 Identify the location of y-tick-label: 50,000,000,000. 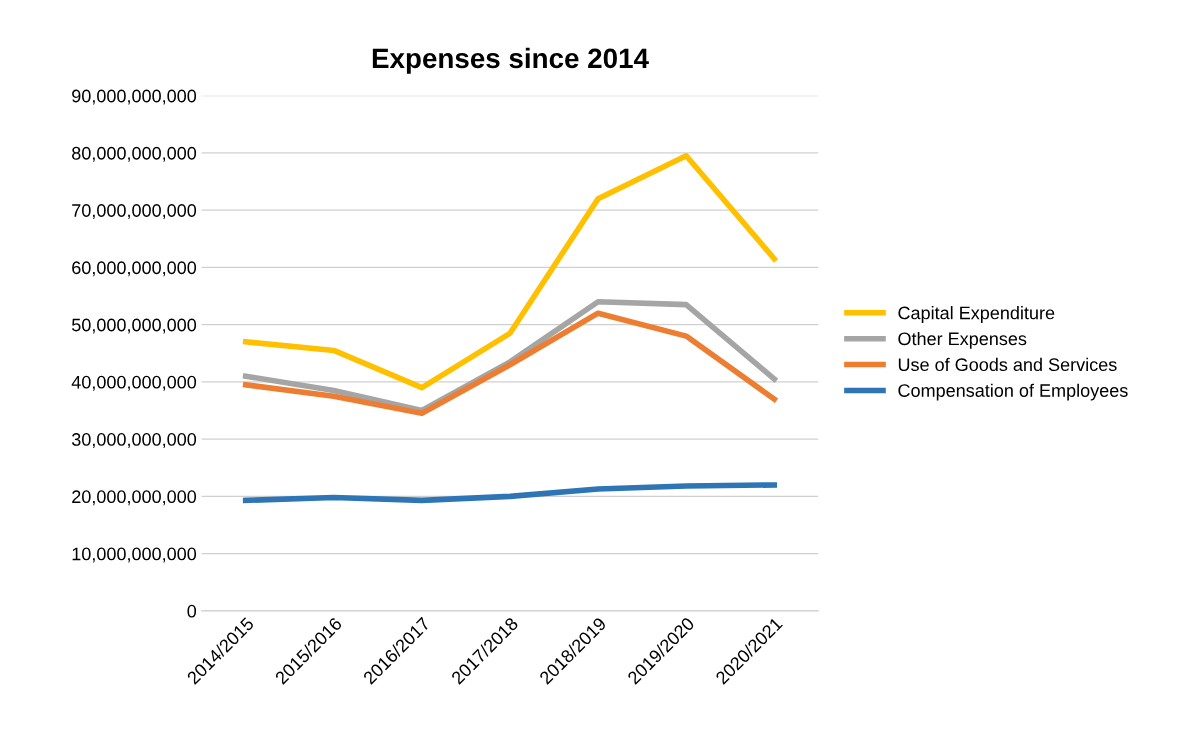
(134, 326).